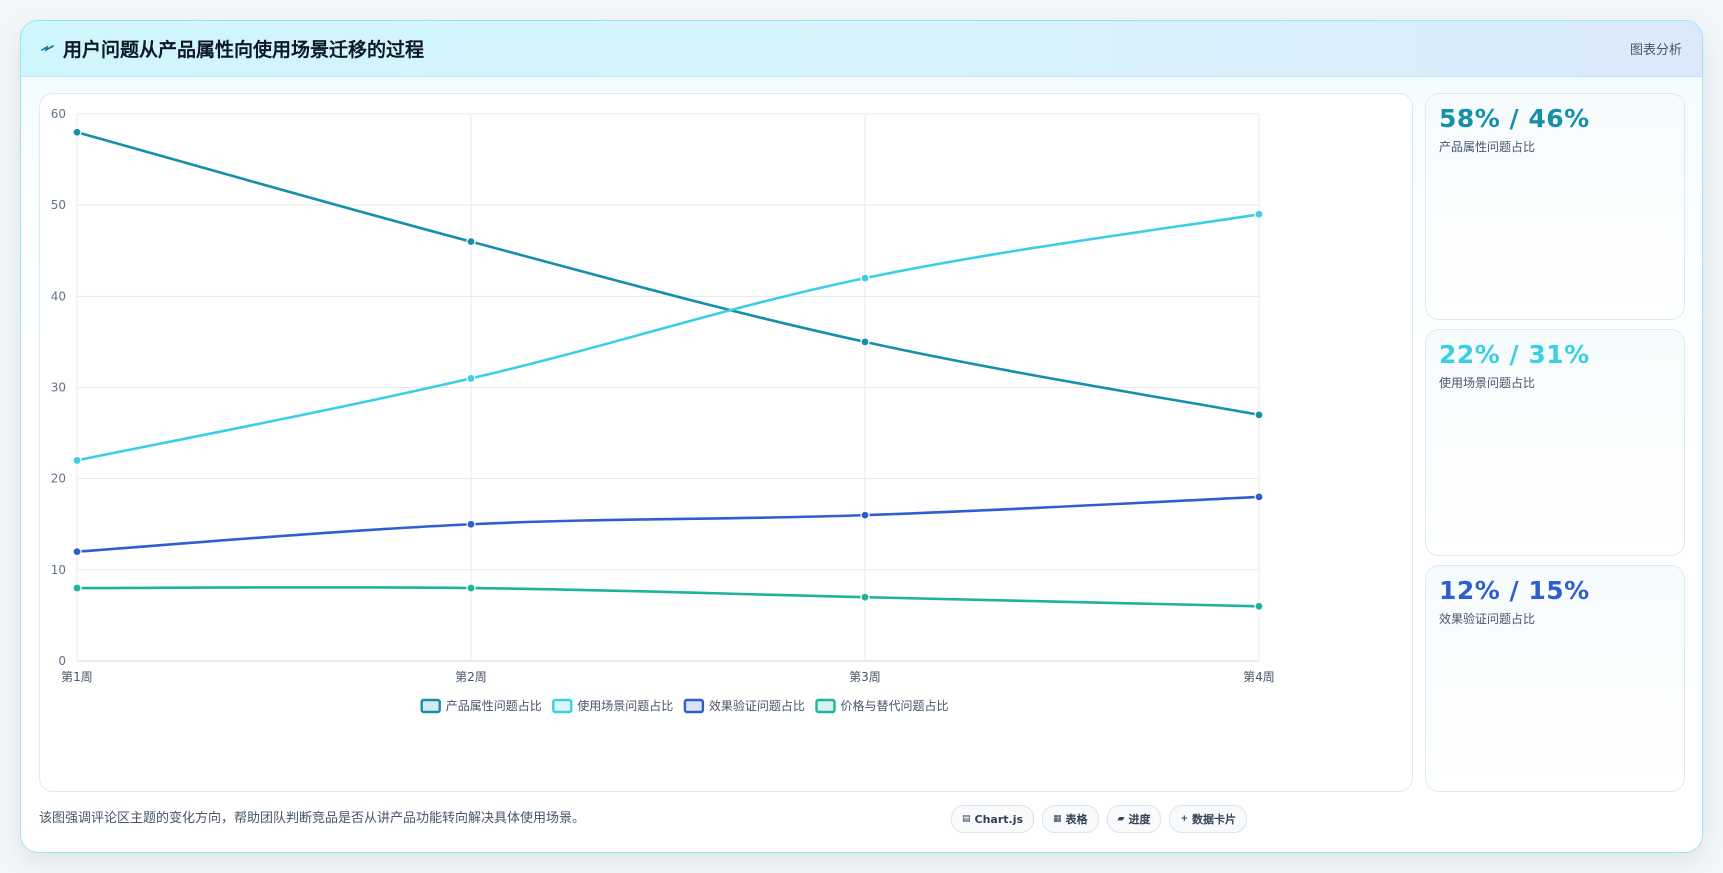 This screenshot has width=1723, height=873. Describe the element at coordinates (1487, 383) in the screenshot. I see `stat-label: 使用场景问题占比` at that location.